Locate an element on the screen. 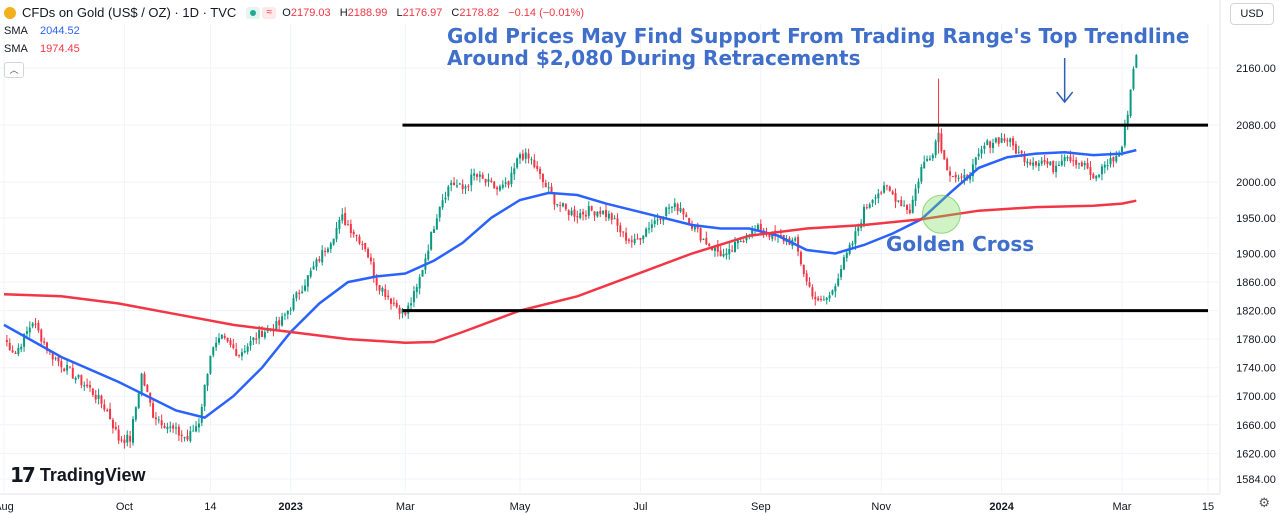 The width and height of the screenshot is (1280, 515). sma-row-50: SMA 2044.52 is located at coordinates (42, 31).